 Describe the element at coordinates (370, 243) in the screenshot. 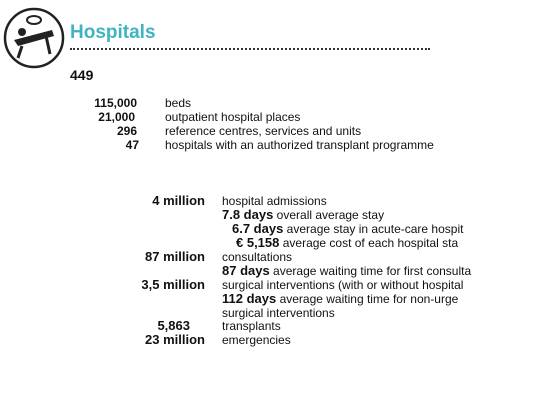

I see `activity-label: average cost of each hospital sta` at that location.